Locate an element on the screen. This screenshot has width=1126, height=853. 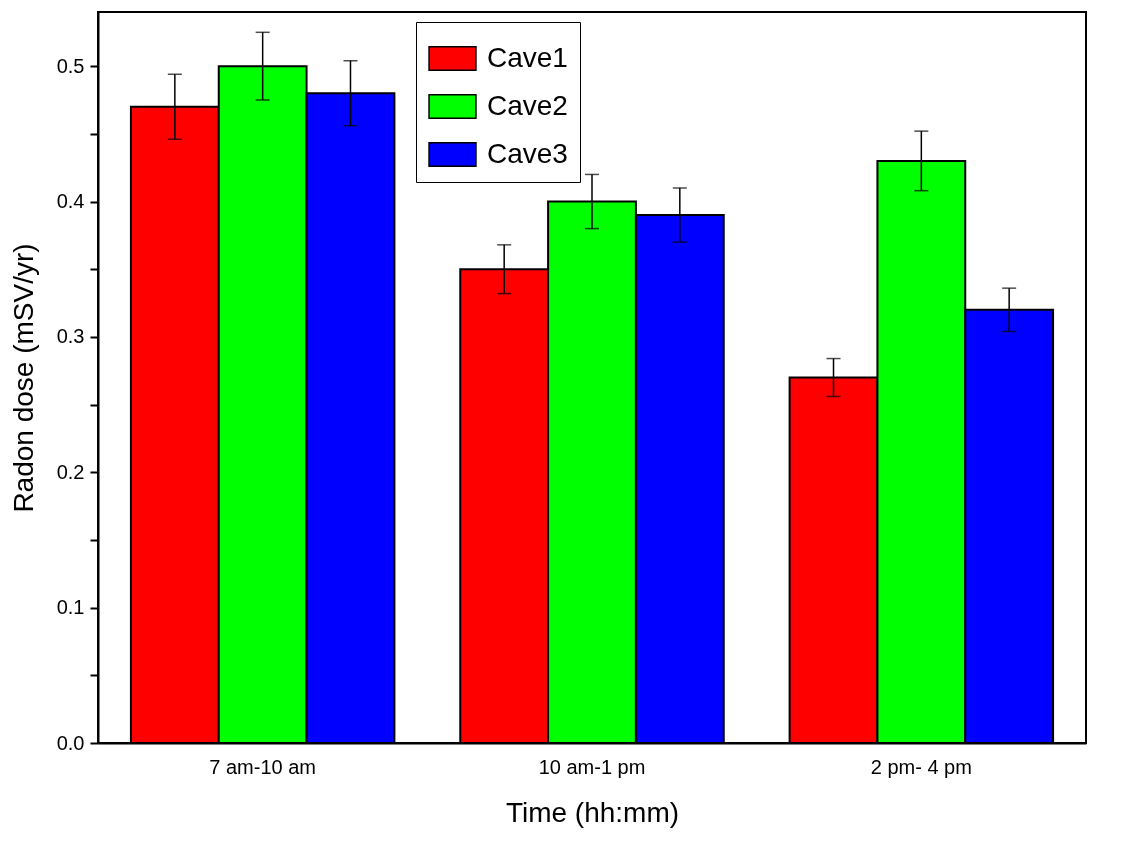
y-tick-label: 0.3 is located at coordinates (70, 336).